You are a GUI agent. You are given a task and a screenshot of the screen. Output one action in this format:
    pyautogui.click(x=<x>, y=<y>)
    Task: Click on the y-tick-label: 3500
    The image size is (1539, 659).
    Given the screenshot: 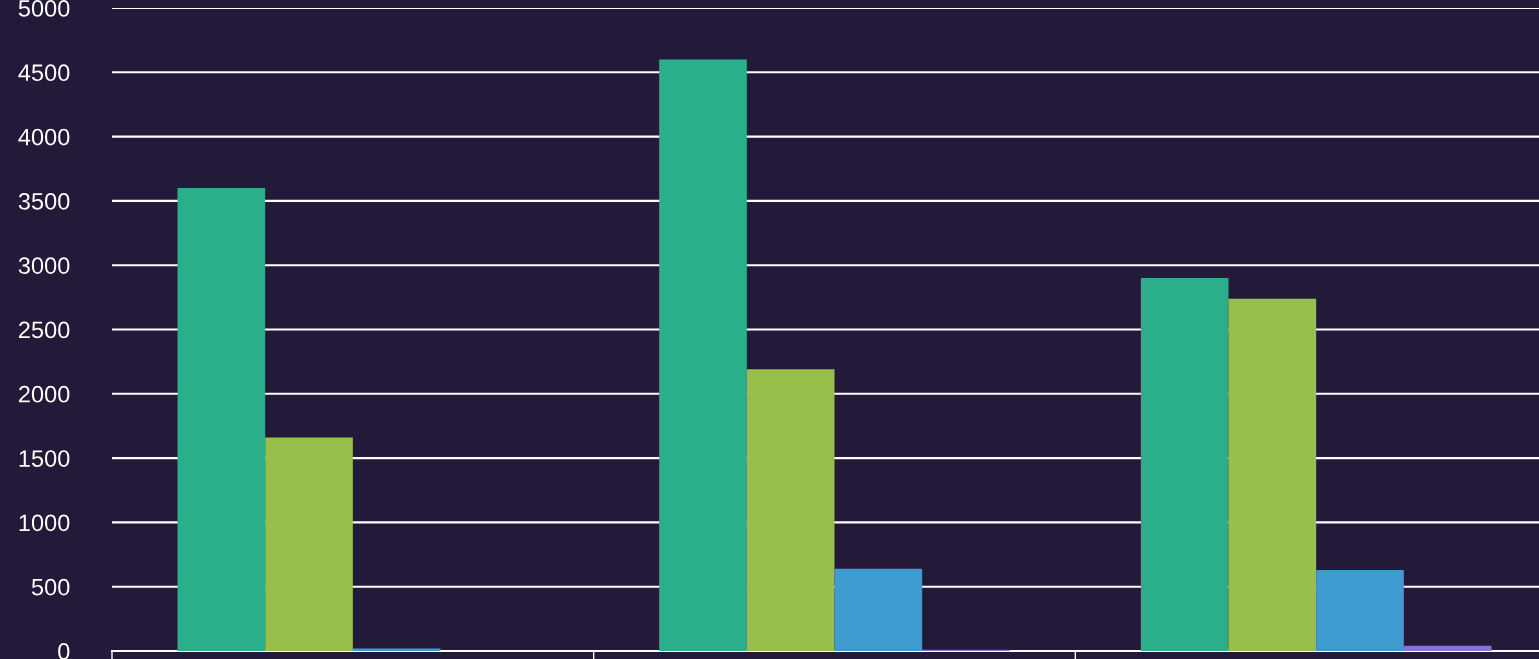 What is the action you would take?
    pyautogui.click(x=44, y=201)
    